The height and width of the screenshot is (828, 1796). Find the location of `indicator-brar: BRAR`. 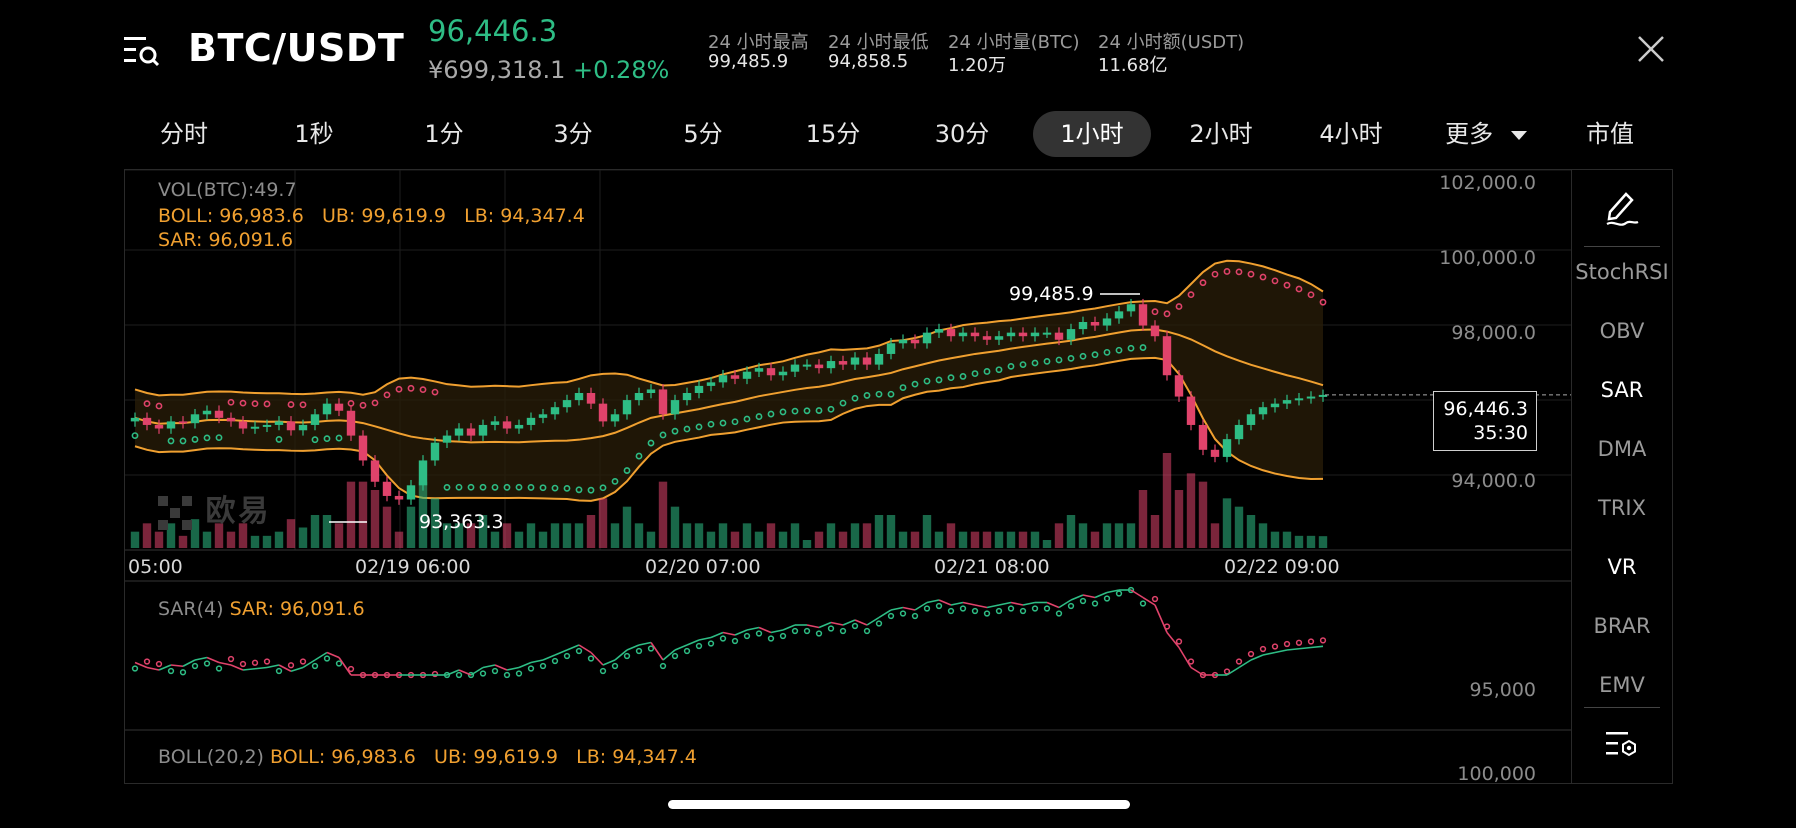

indicator-brar: BRAR is located at coordinates (1622, 626).